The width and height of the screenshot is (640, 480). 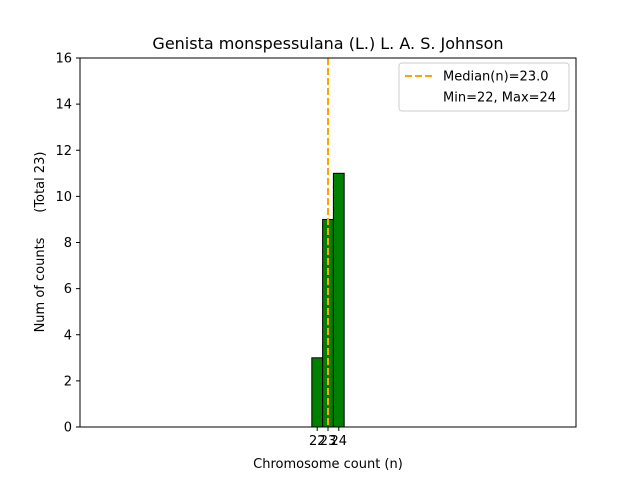 What do you see at coordinates (68, 335) in the screenshot?
I see `y-tick-label-4: 4` at bounding box center [68, 335].